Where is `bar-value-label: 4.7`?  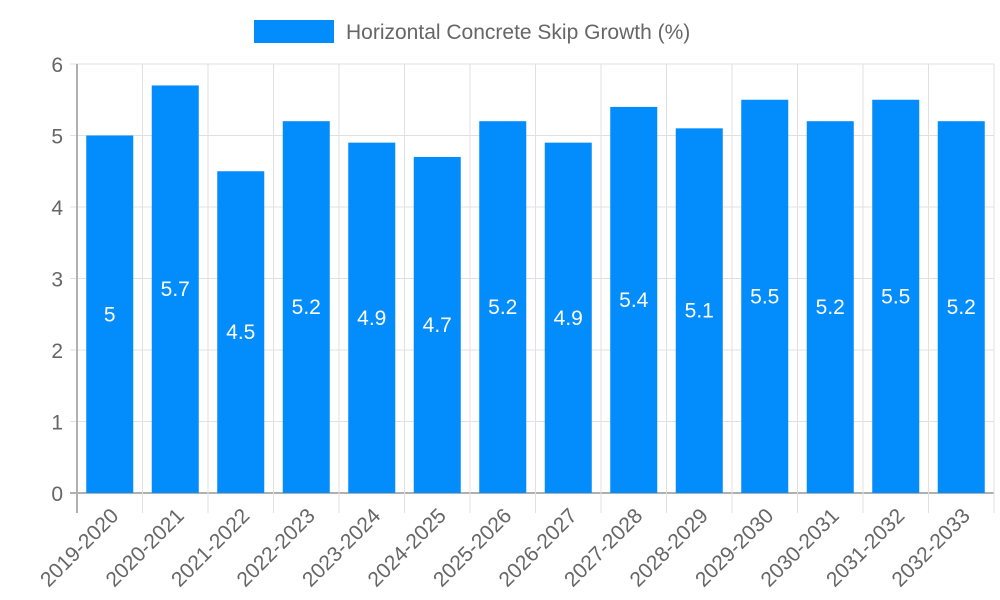 bar-value-label: 4.7 is located at coordinates (437, 325).